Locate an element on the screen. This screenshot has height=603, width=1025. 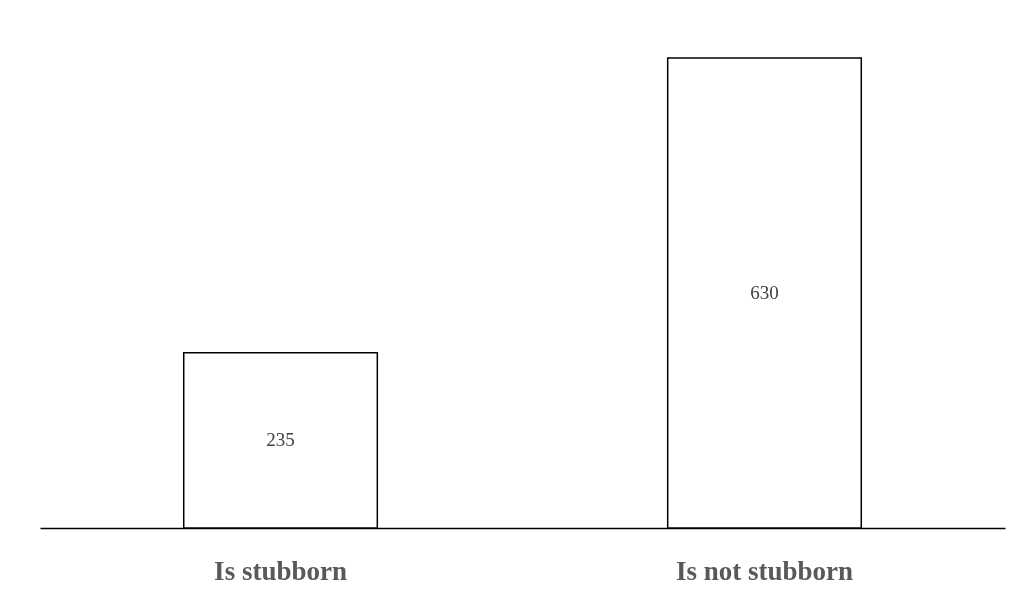
data-label: 630 is located at coordinates (764, 292).